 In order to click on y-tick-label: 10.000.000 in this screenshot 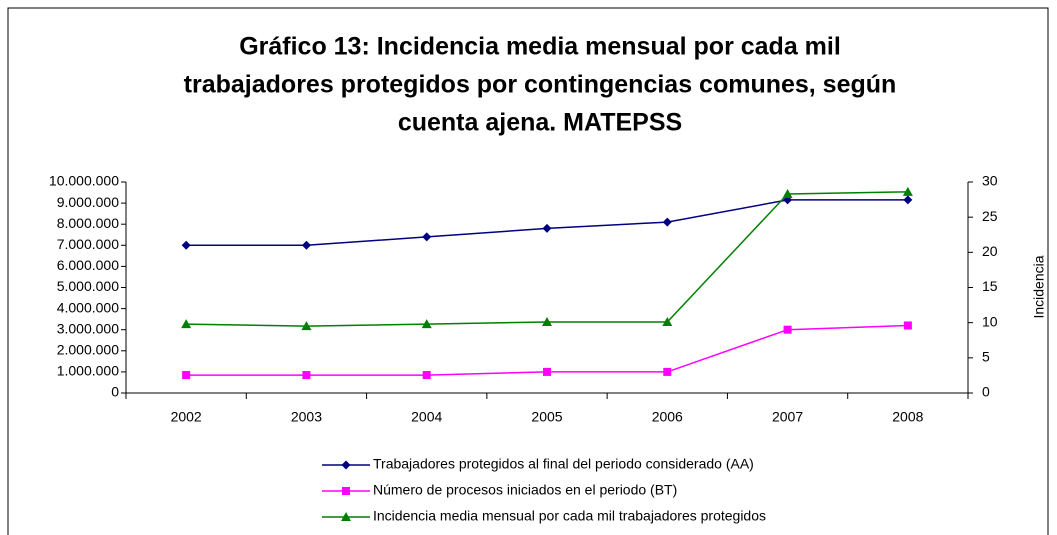, I will do `click(84, 181)`.